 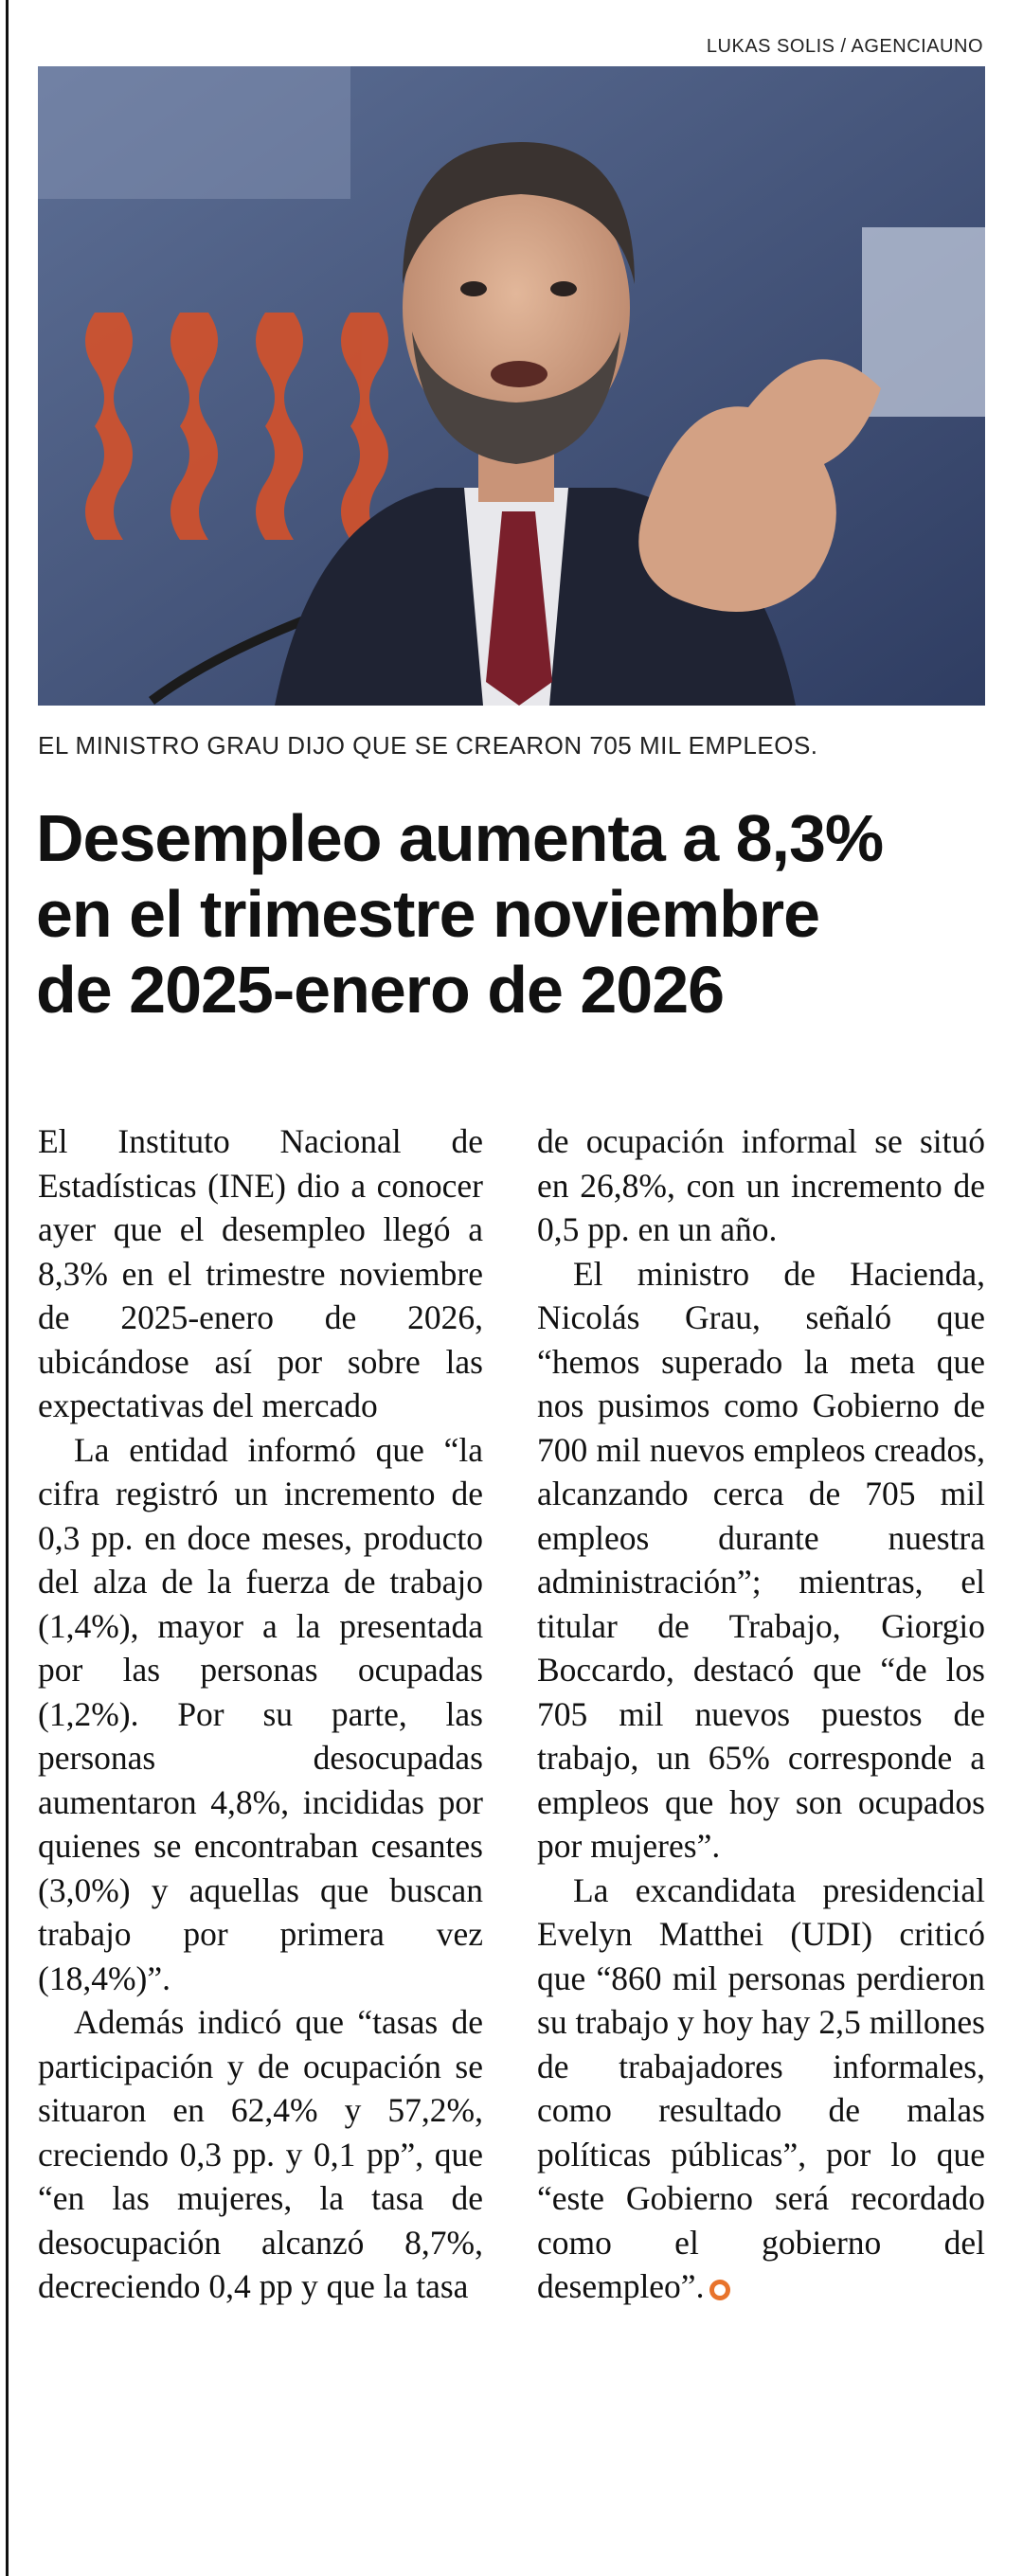 I want to click on end-of-article-icon, so click(x=720, y=2289).